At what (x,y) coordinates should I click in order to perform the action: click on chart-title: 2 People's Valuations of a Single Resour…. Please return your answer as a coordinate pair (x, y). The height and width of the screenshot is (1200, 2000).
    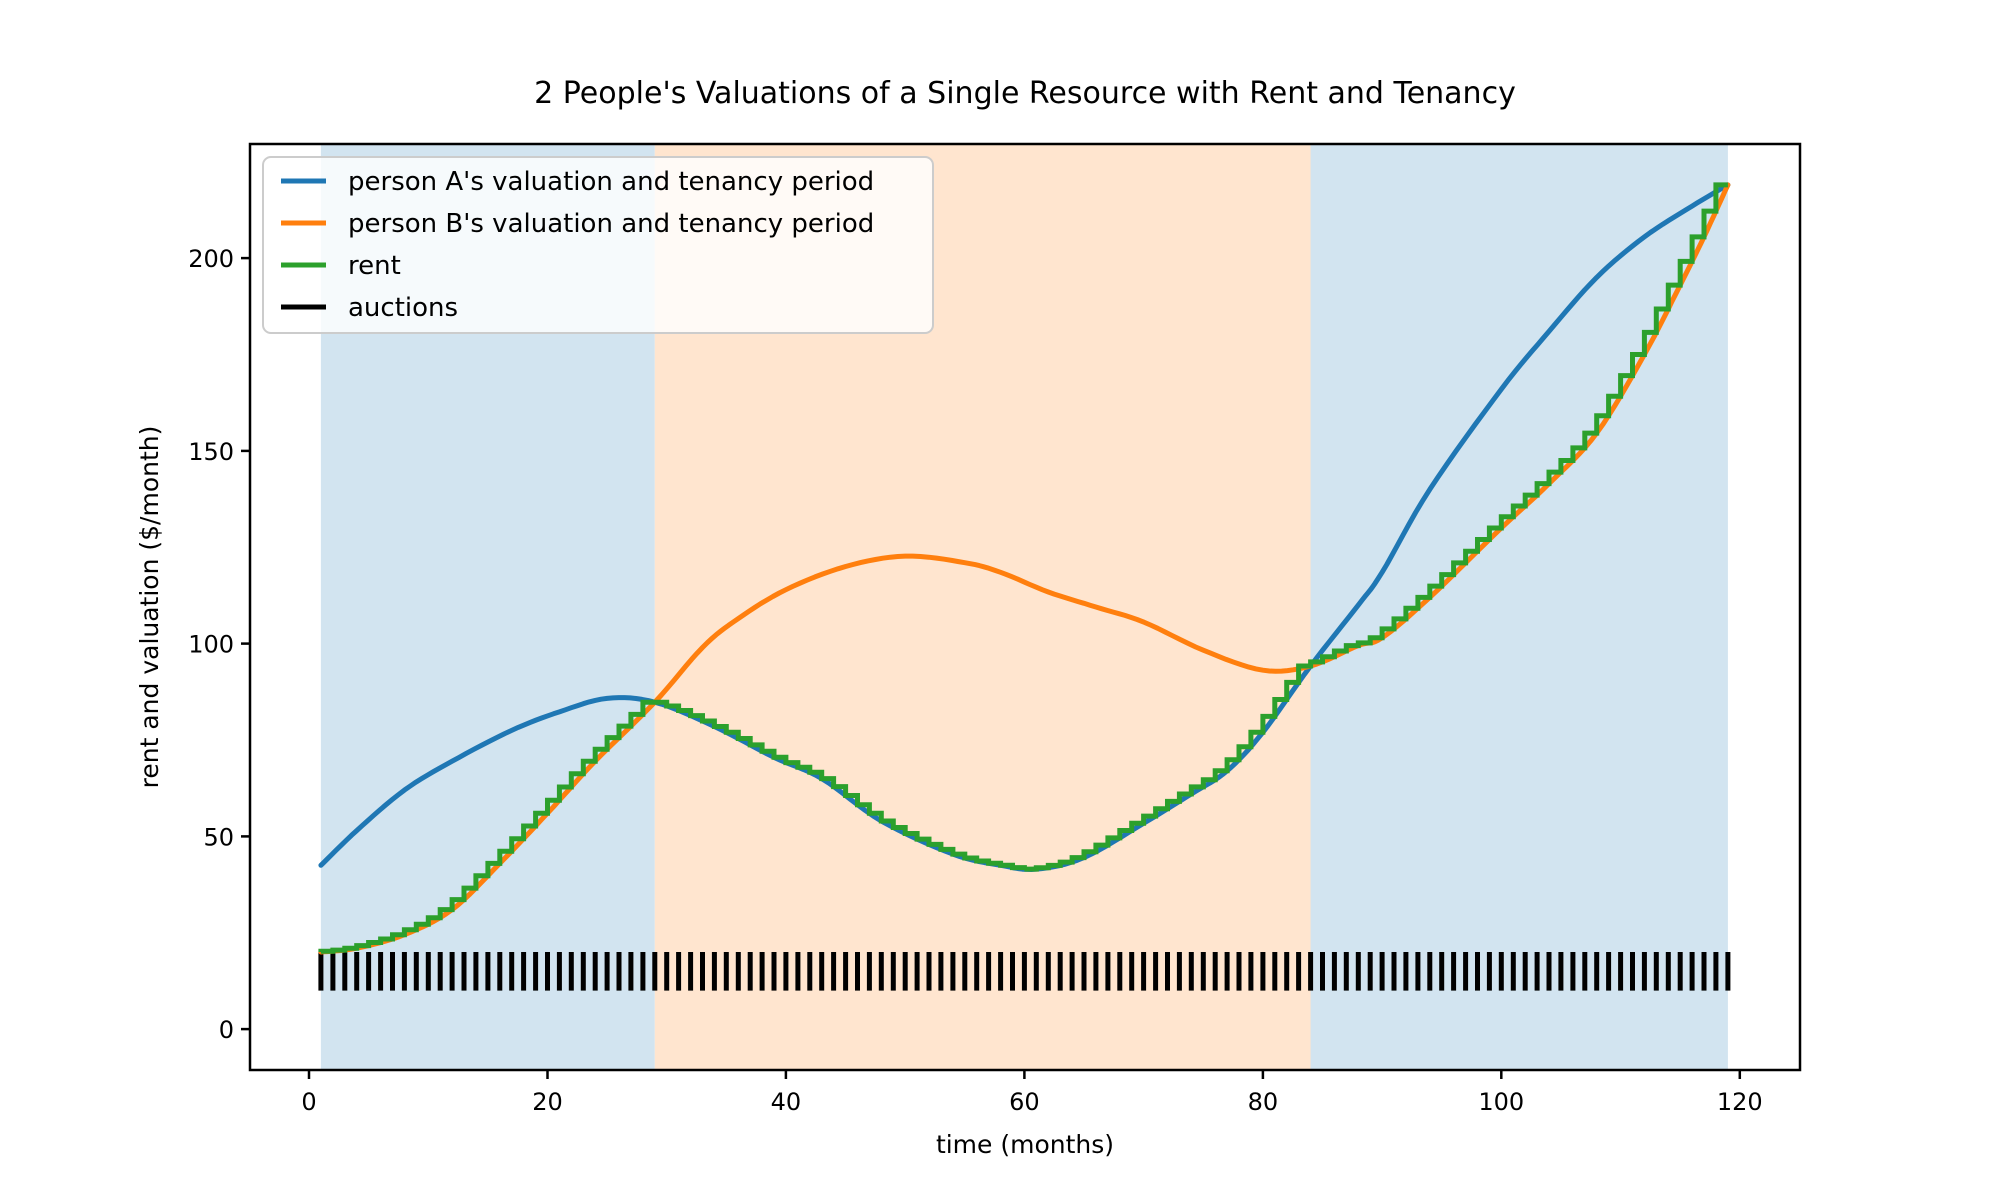
    Looking at the image, I should click on (1025, 93).